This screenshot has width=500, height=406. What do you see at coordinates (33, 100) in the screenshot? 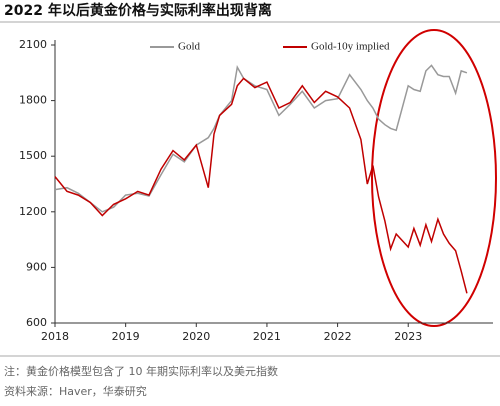
I see `y-tick-label: 1800` at bounding box center [33, 100].